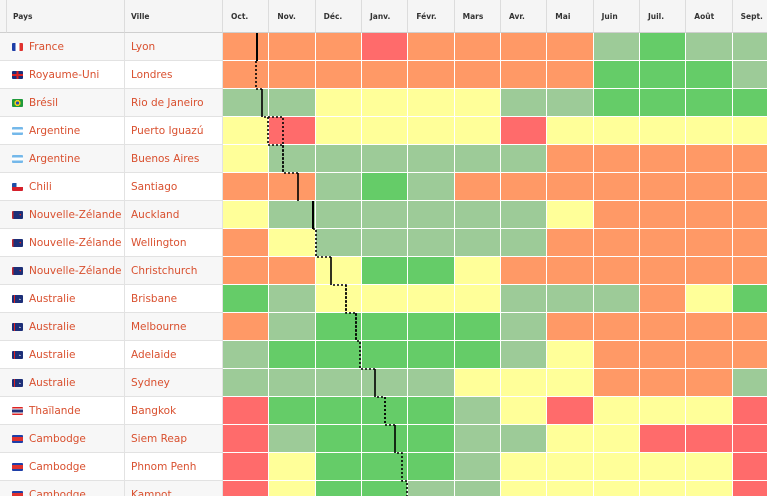  I want to click on city-cell: Lyon, so click(174, 47).